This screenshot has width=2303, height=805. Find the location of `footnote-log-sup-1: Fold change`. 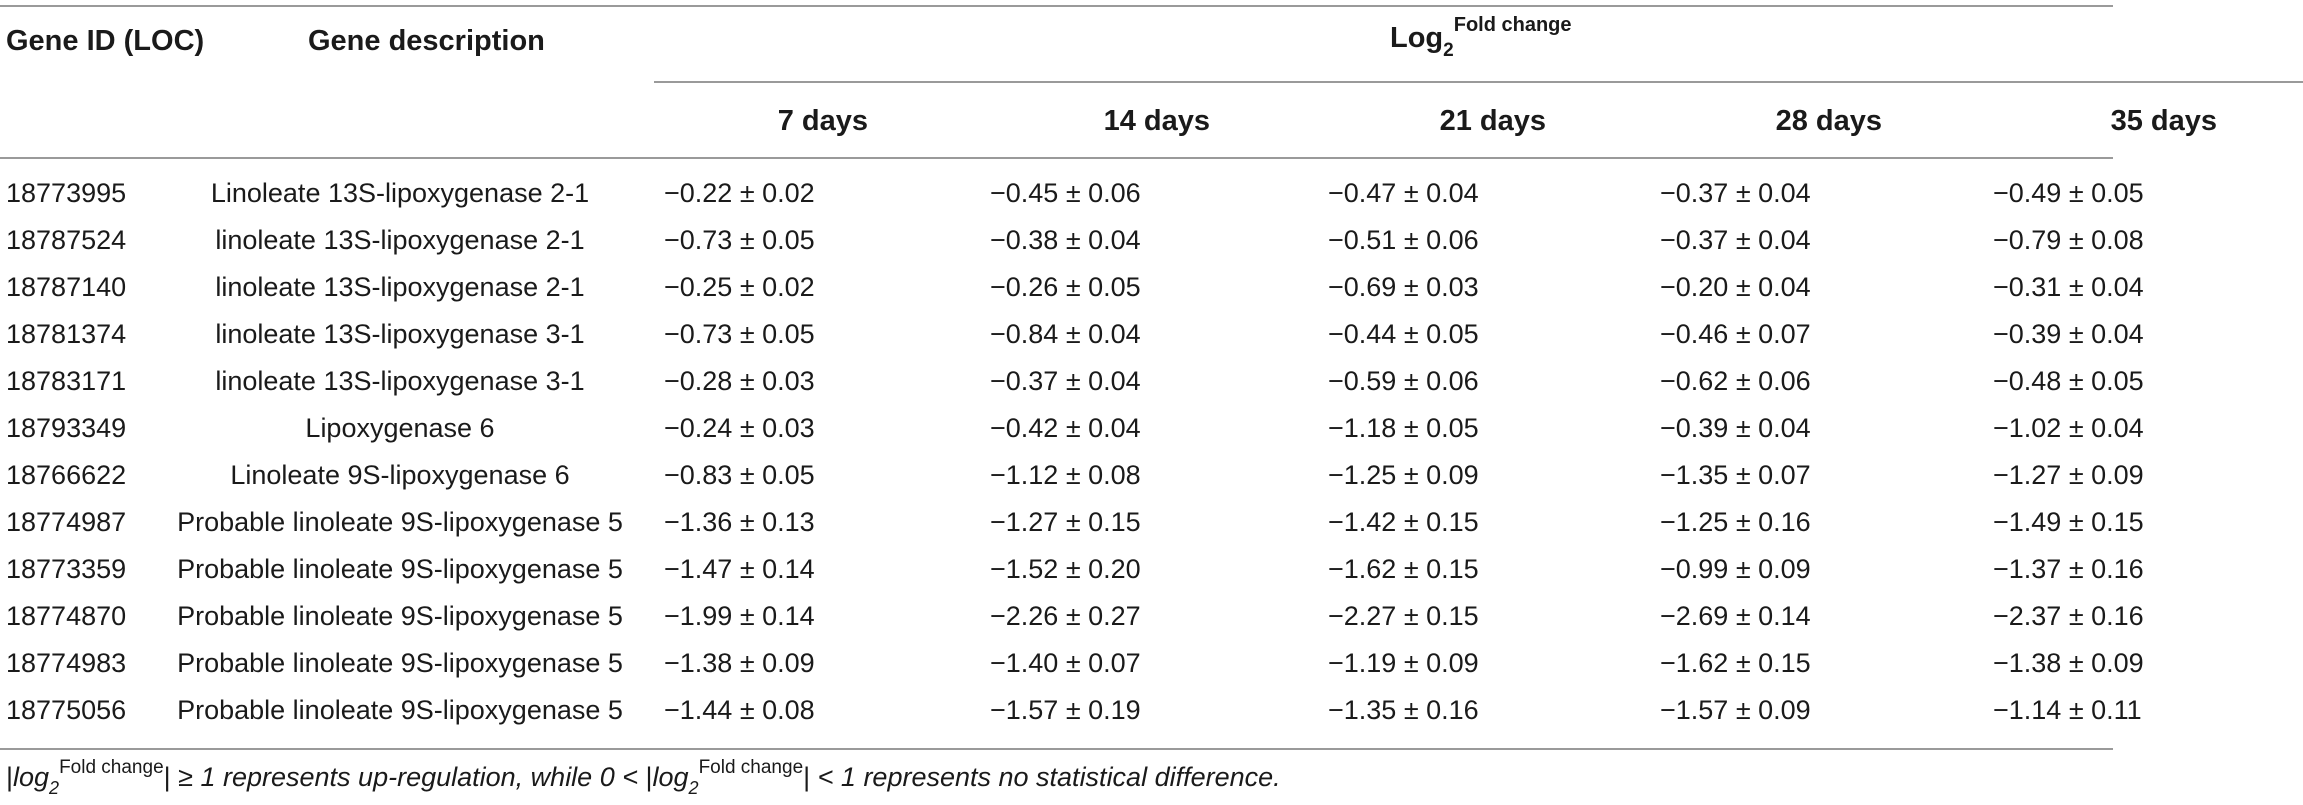

footnote-log-sup-1: Fold change is located at coordinates (111, 767).